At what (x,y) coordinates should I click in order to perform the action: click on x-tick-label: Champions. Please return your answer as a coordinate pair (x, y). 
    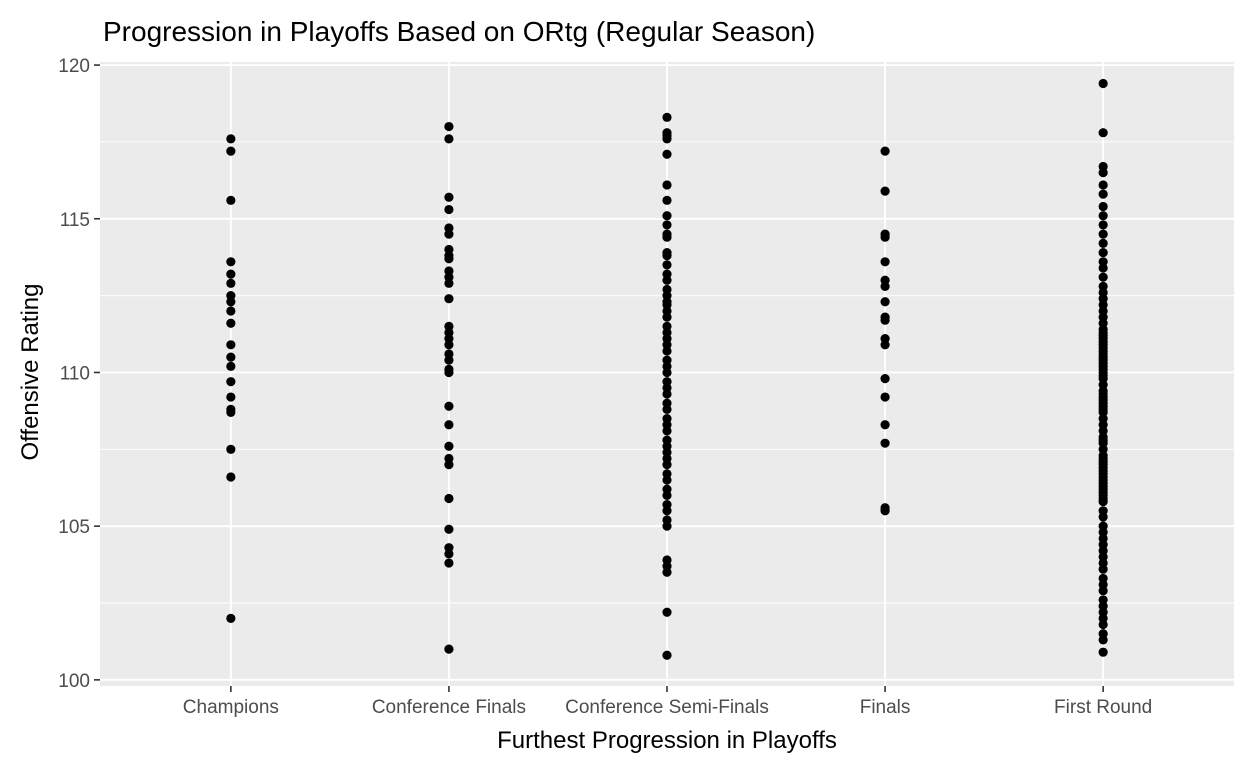
    Looking at the image, I should click on (231, 707).